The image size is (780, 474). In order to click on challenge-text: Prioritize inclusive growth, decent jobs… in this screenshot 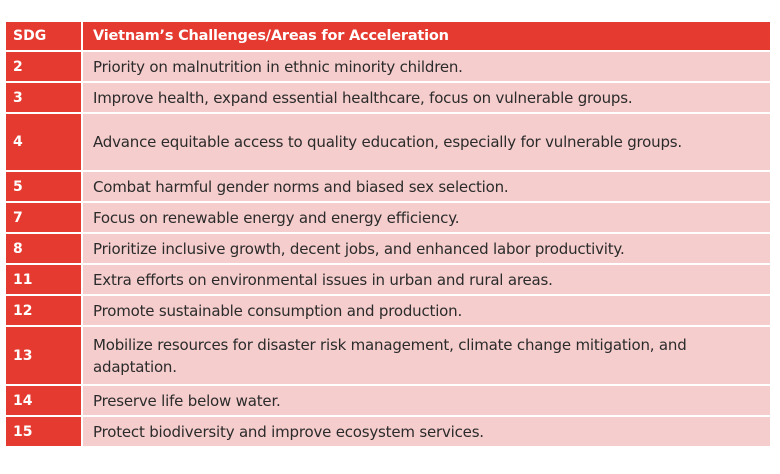, I will do `click(426, 248)`.